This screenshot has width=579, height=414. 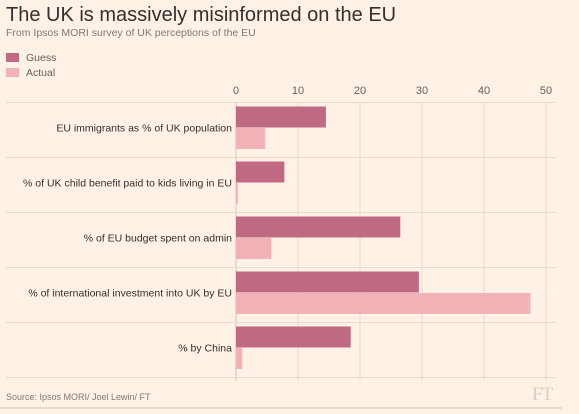 I want to click on legend-item-actual: Actual, so click(x=31, y=72).